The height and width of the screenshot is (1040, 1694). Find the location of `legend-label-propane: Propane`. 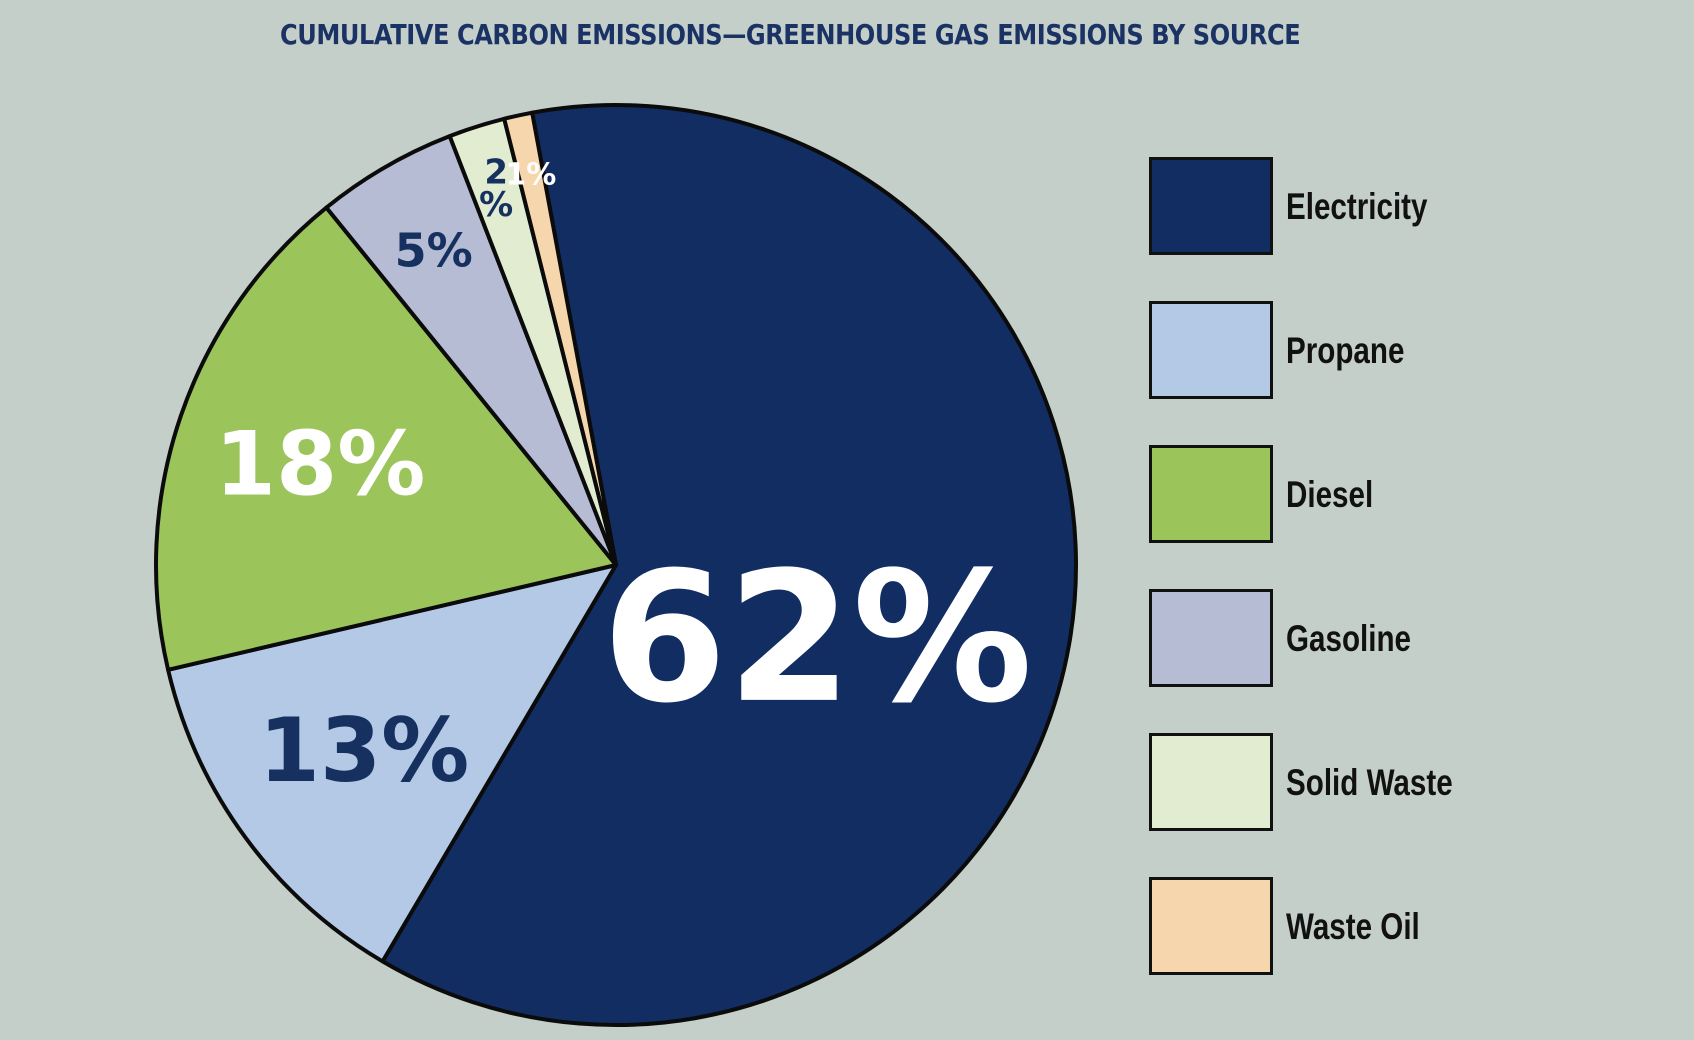

legend-label-propane: Propane is located at coordinates (1345, 350).